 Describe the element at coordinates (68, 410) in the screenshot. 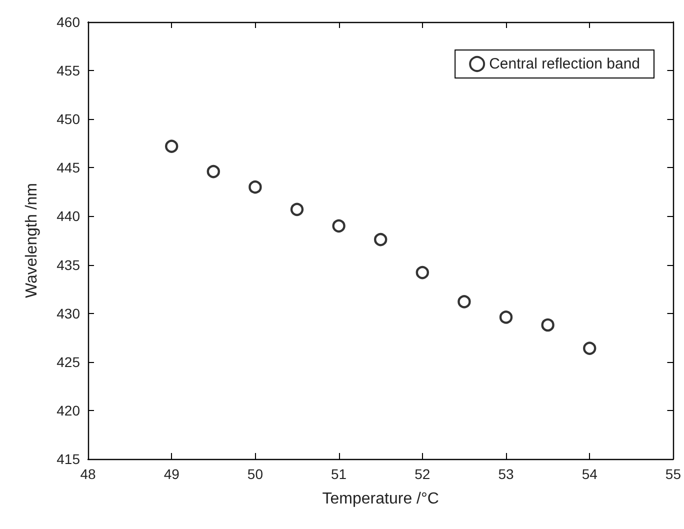

I see `y-tick-label: 420` at that location.